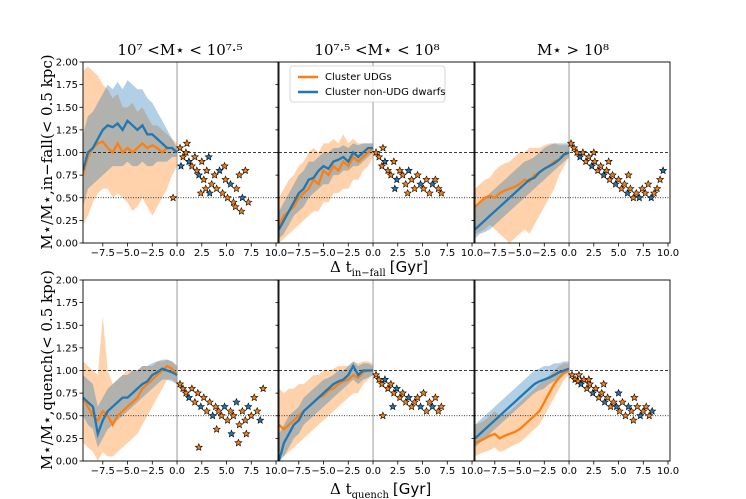 Image resolution: width=746 pixels, height=499 pixels. I want to click on legend-label-nonudg: Cluster non-UDG dwarfs, so click(385, 92).